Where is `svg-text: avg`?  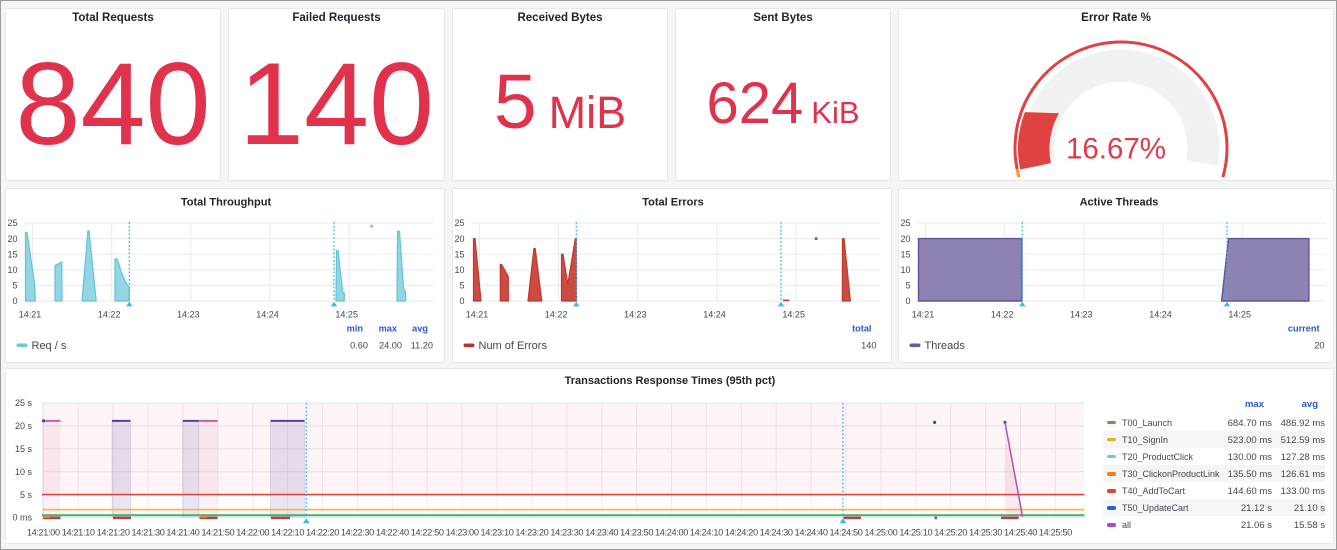 svg-text: avg is located at coordinates (420, 329).